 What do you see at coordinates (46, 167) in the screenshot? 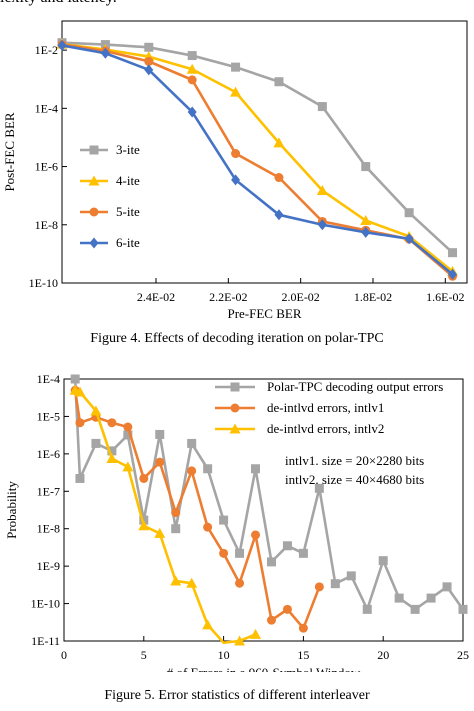
I see `y-tick-label: 1E-6` at bounding box center [46, 167].